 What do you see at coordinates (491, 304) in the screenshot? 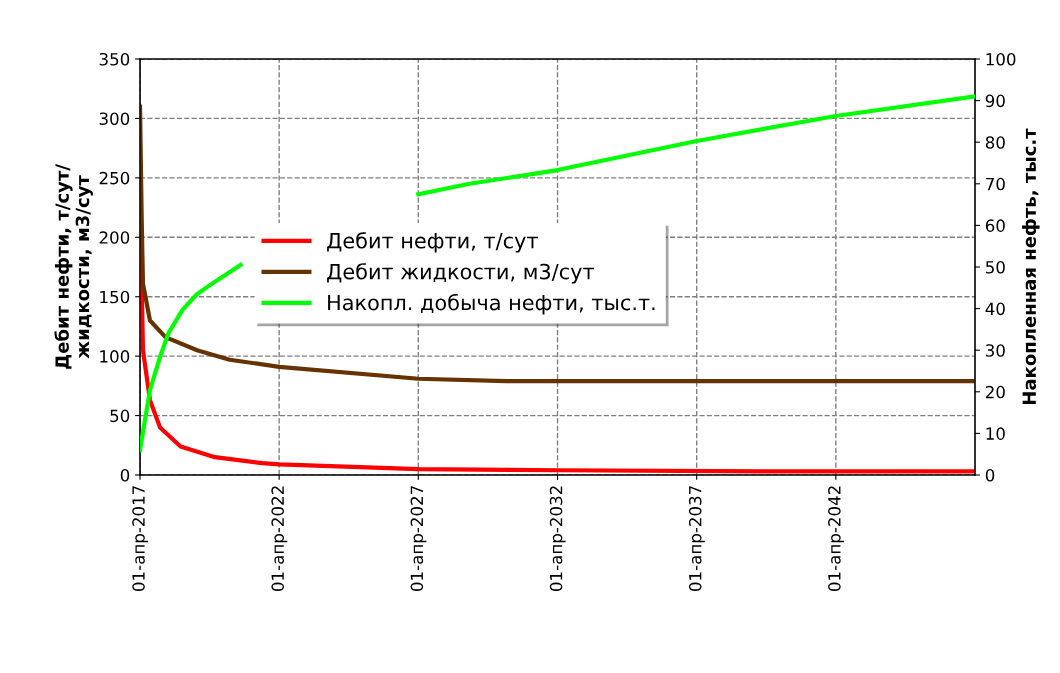
I see `legend-label: Накопл. добыча нефти, тыс.т.` at bounding box center [491, 304].